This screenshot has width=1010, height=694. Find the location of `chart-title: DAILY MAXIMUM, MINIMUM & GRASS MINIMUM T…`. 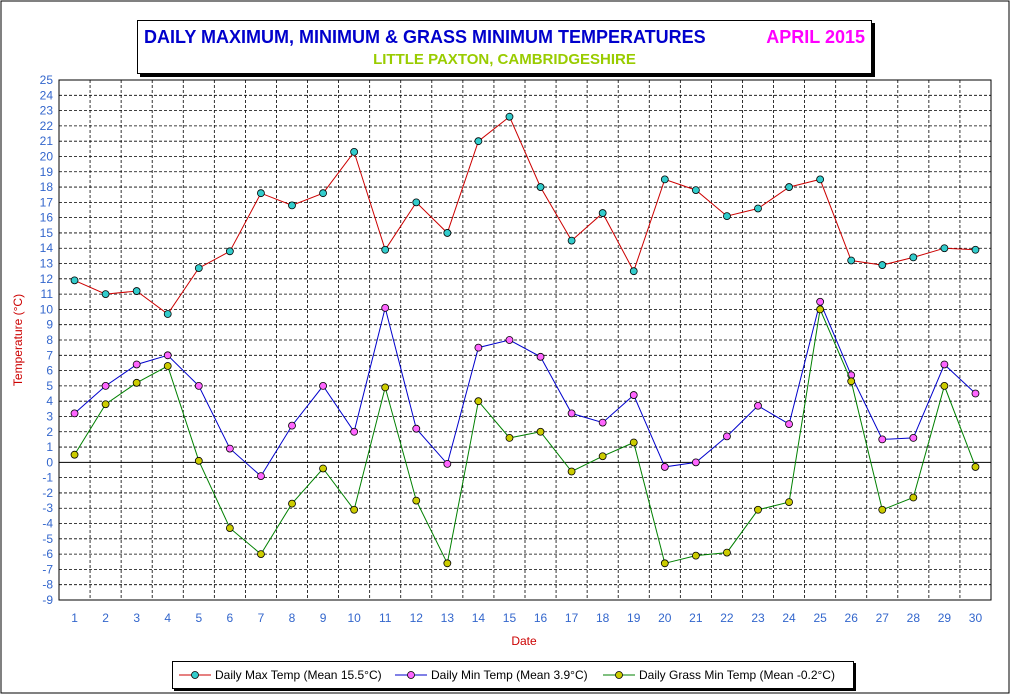

chart-title: DAILY MAXIMUM, MINIMUM & GRASS MINIMUM T… is located at coordinates (425, 37).